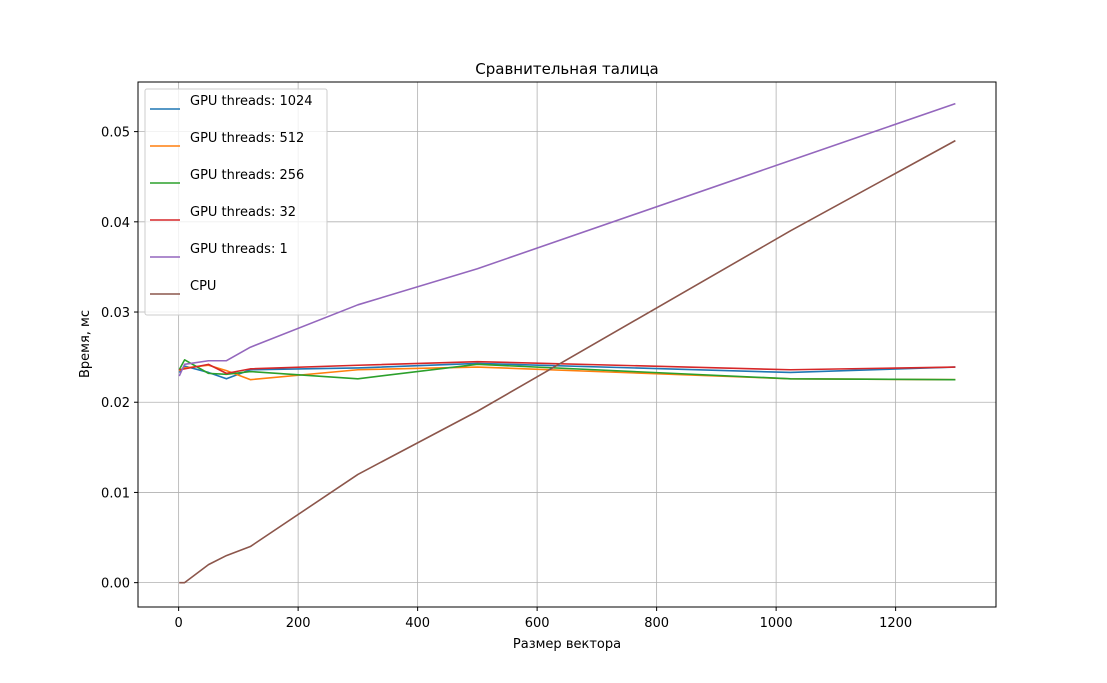  What do you see at coordinates (247, 175) in the screenshot?
I see `legend-label: GPU threads: 256` at bounding box center [247, 175].